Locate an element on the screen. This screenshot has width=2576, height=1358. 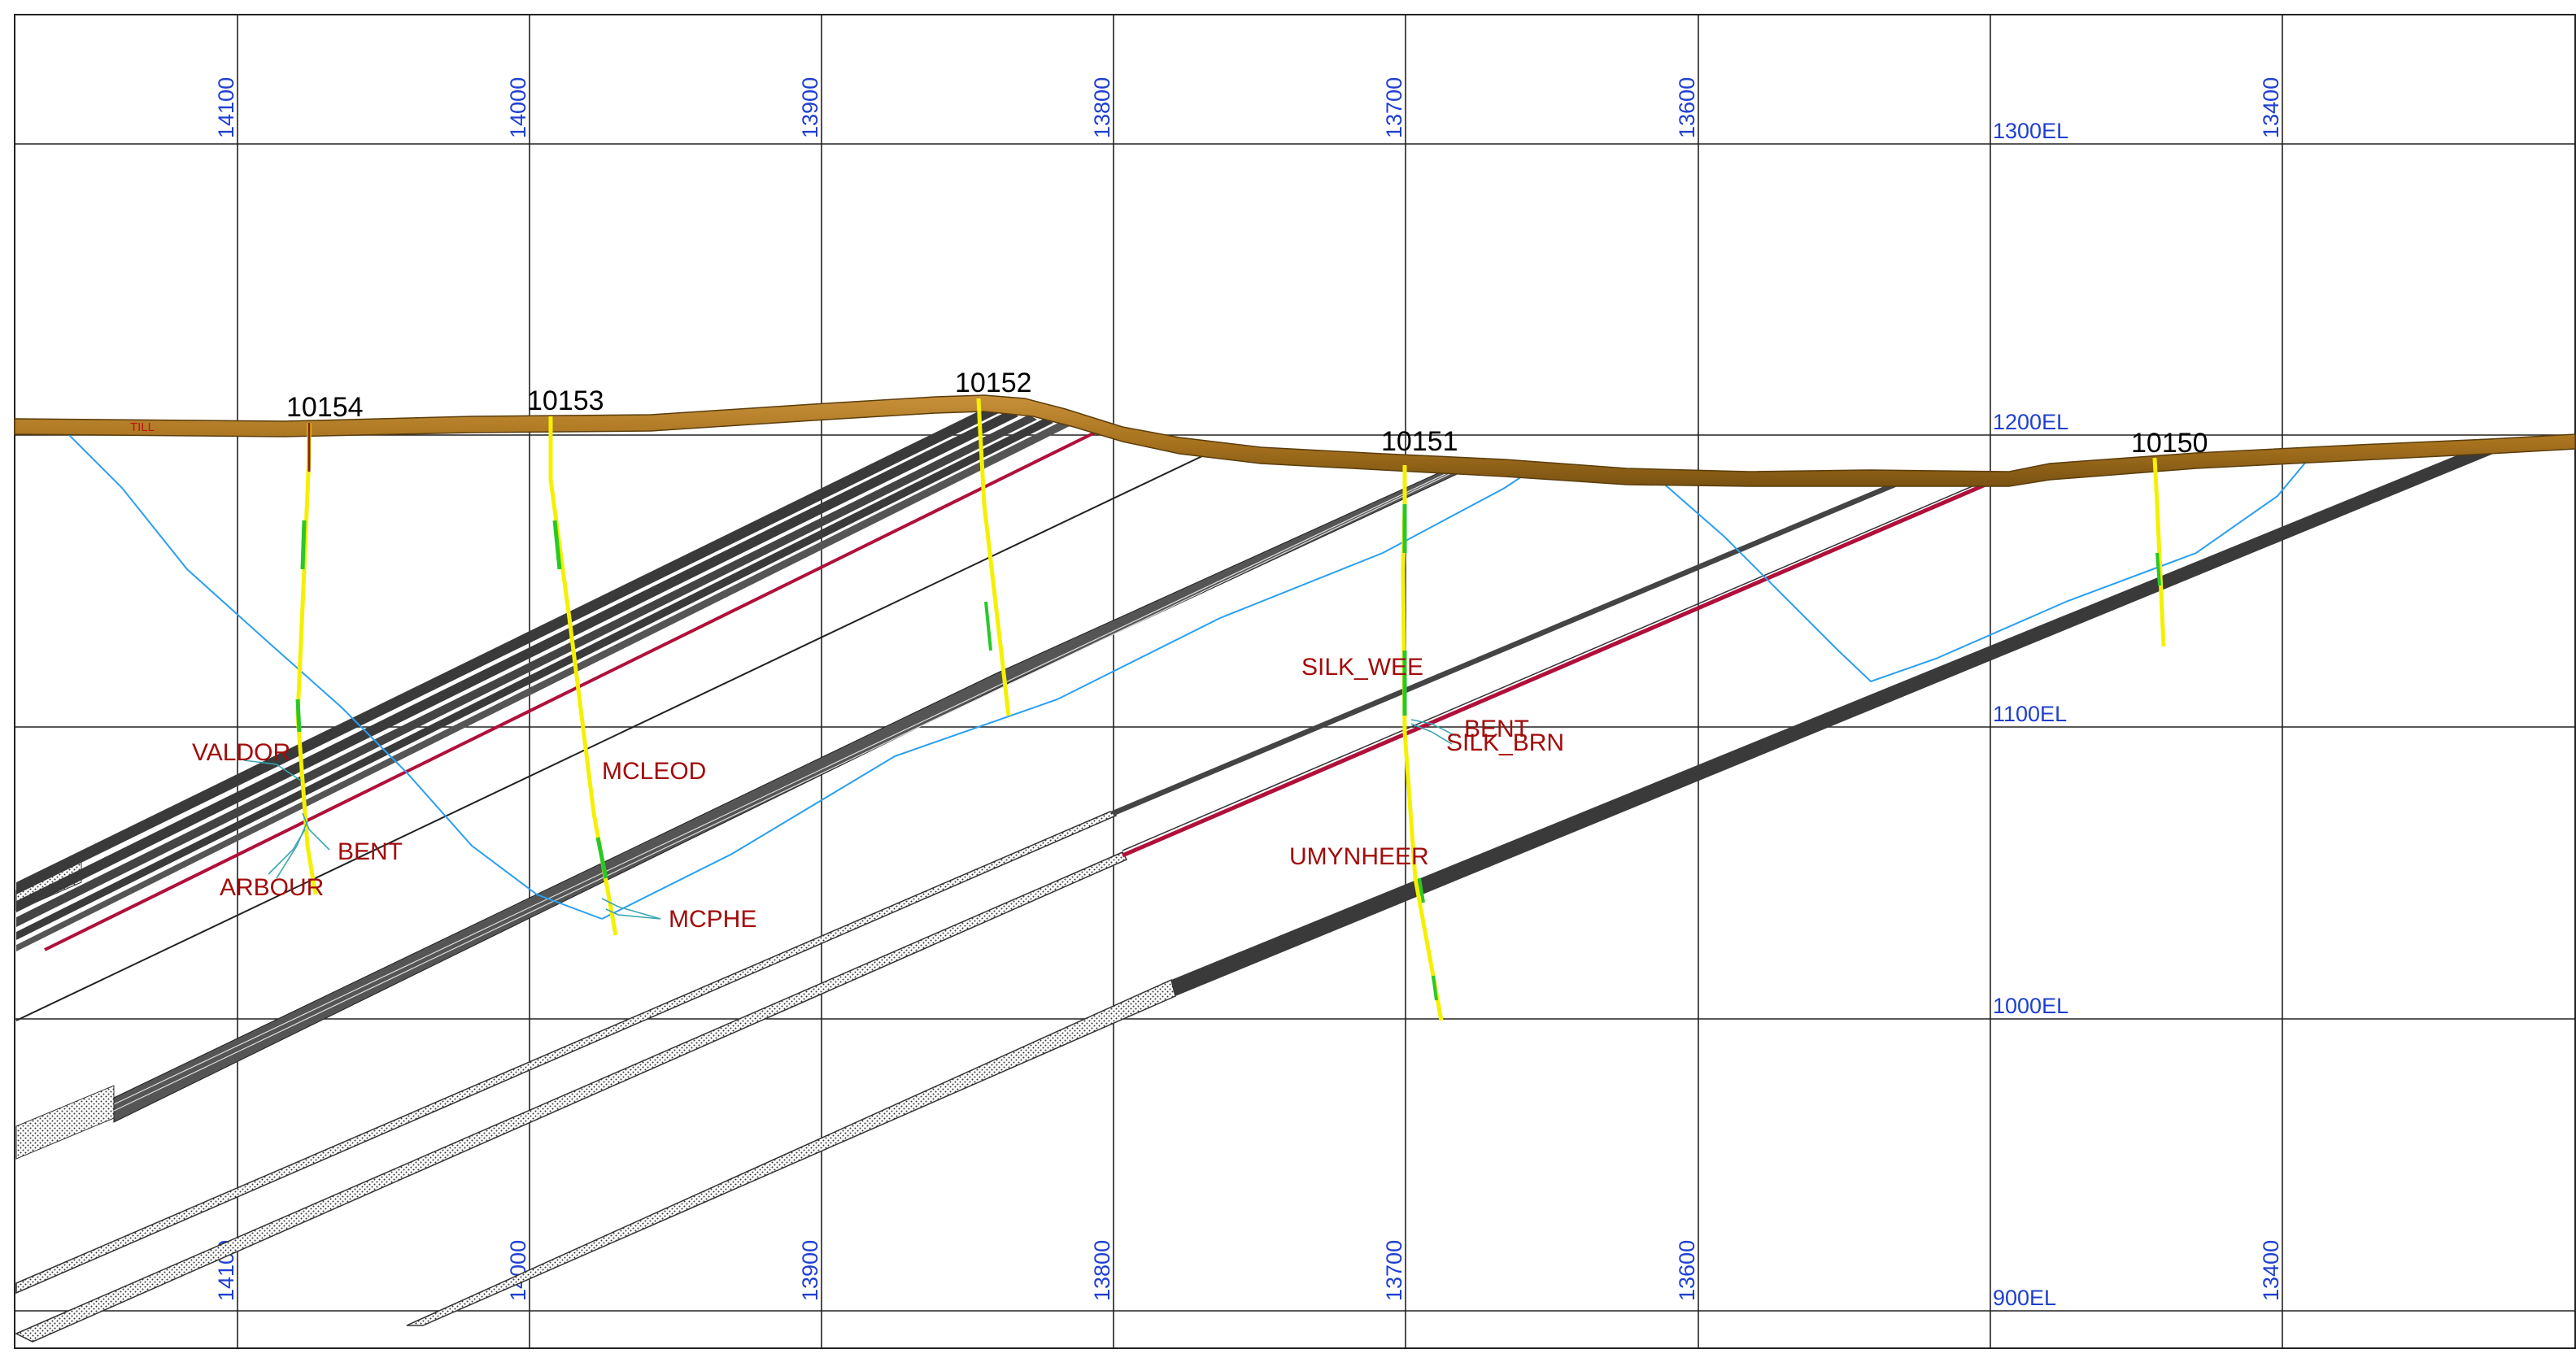
unit-label-silk-brn: SILK_BRN is located at coordinates (1505, 742).